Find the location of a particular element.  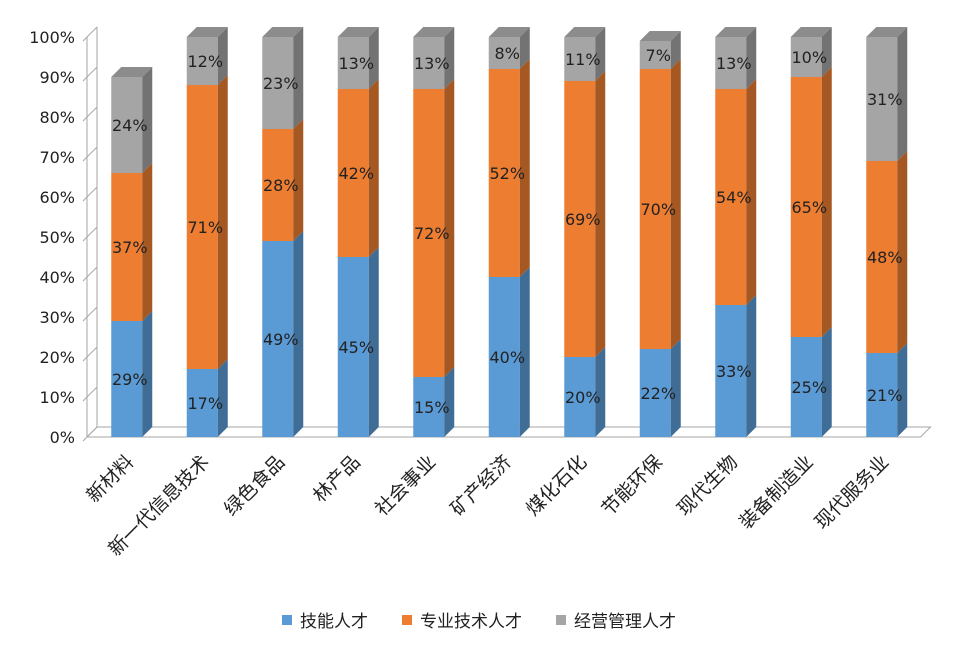

legend-item-management: 经营管理人才 is located at coordinates (616, 619).